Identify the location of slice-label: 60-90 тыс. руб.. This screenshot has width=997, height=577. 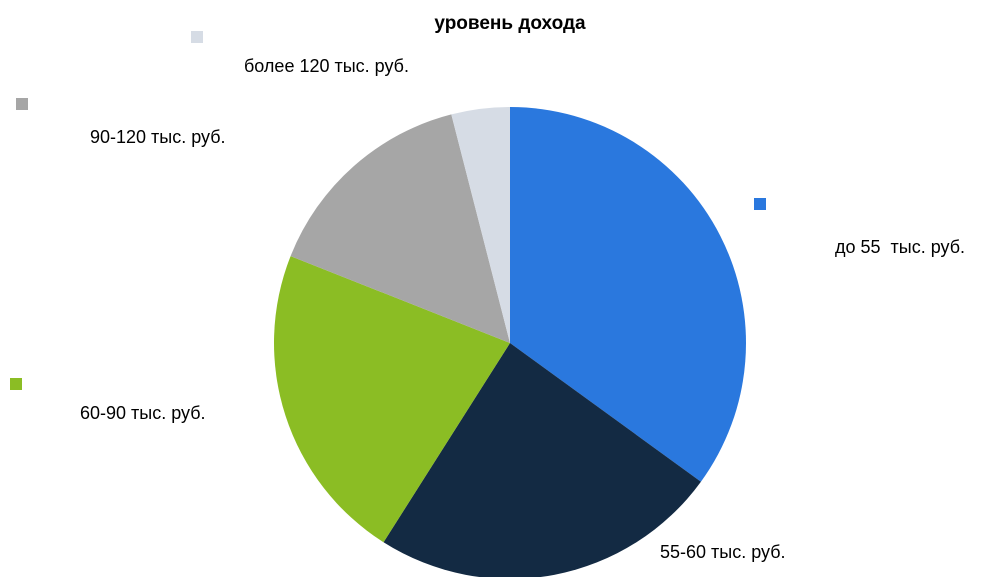
(143, 413).